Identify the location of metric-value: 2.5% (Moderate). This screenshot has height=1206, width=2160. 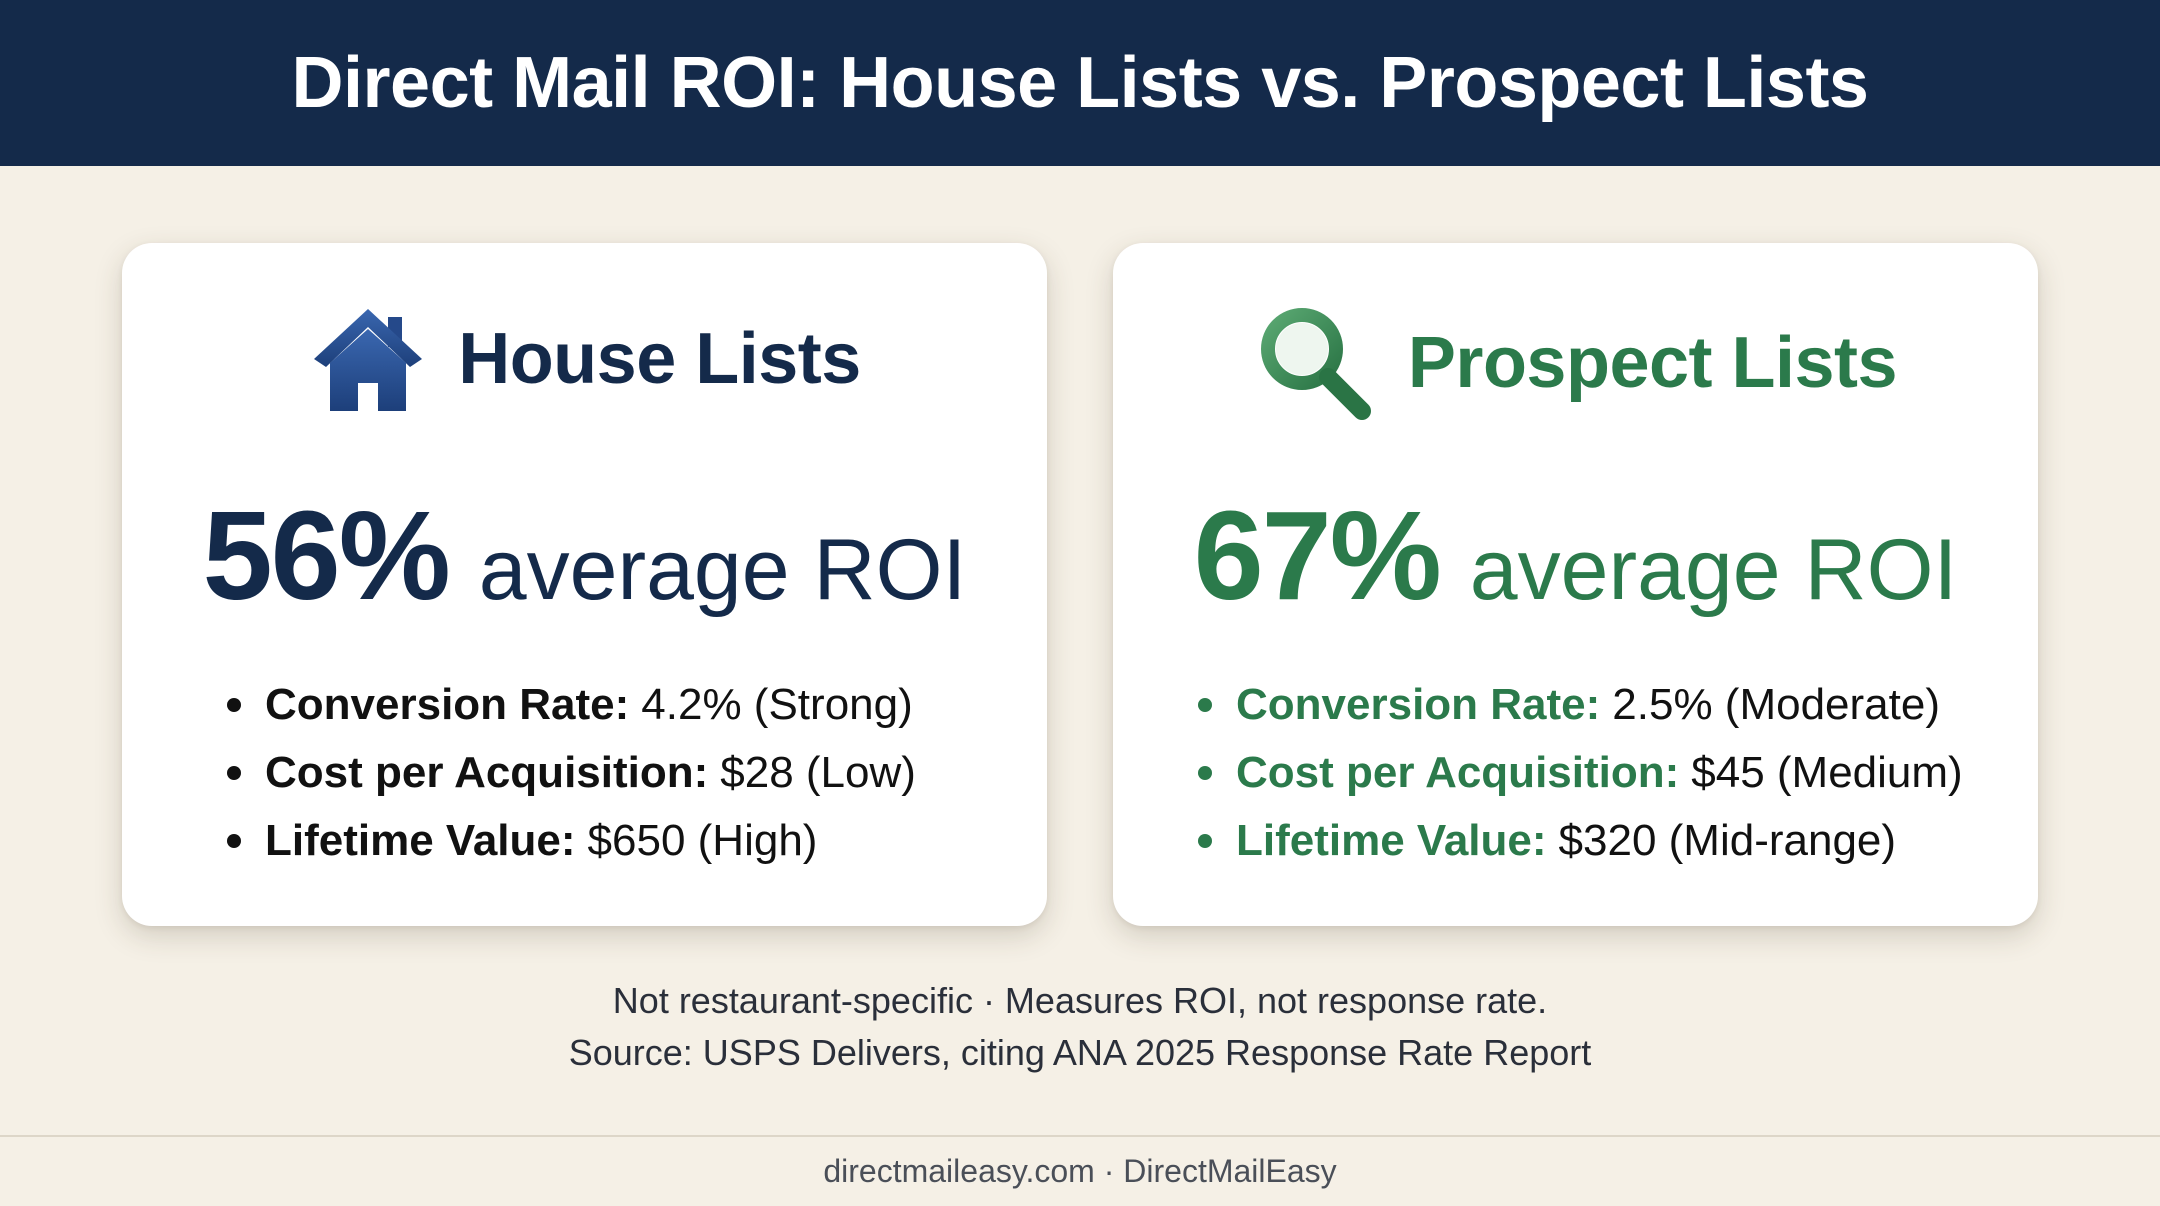
(1776, 704).